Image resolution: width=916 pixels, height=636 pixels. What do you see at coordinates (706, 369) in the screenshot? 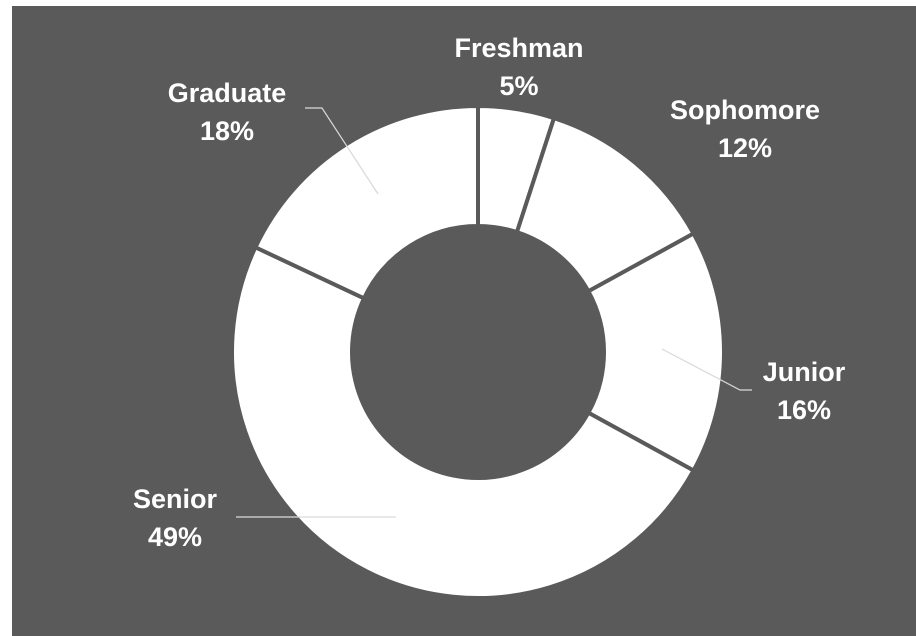
I see `leader-line-junior` at bounding box center [706, 369].